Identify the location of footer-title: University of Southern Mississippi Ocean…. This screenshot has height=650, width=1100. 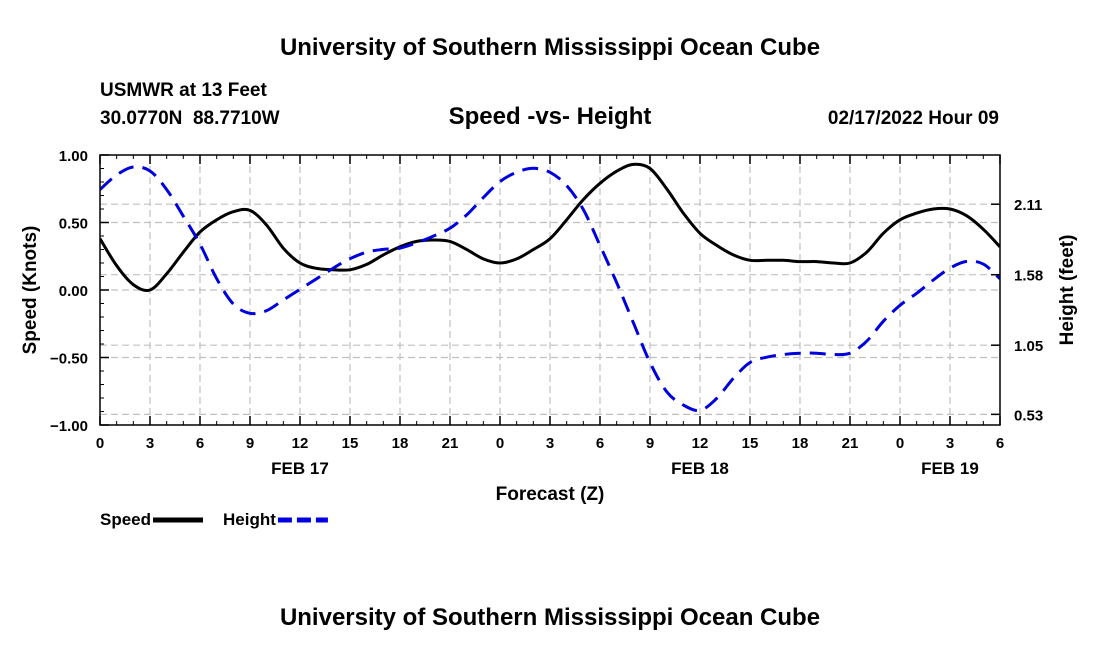
(550, 617).